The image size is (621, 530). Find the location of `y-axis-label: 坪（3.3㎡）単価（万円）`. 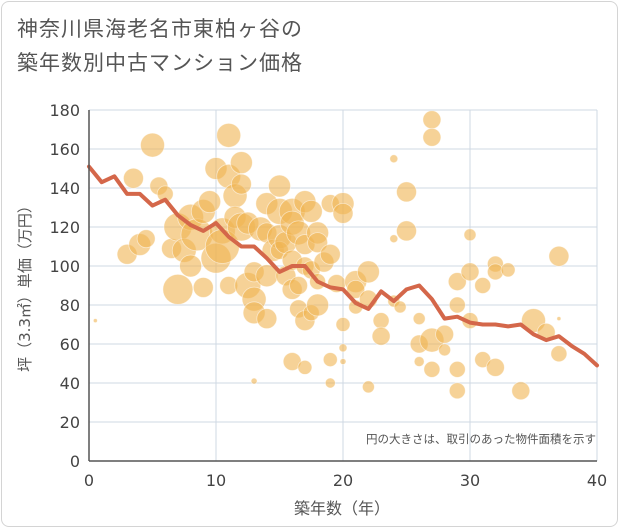

y-axis-label: 坪（3.3㎡）単価（万円） is located at coordinates (25, 285).